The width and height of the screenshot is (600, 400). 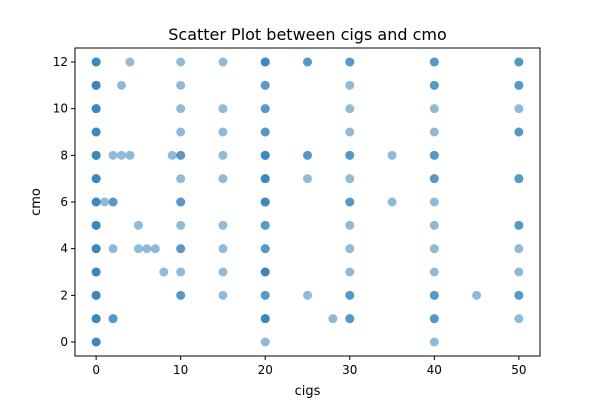 What do you see at coordinates (64, 155) in the screenshot?
I see `y-tick-label: 8` at bounding box center [64, 155].